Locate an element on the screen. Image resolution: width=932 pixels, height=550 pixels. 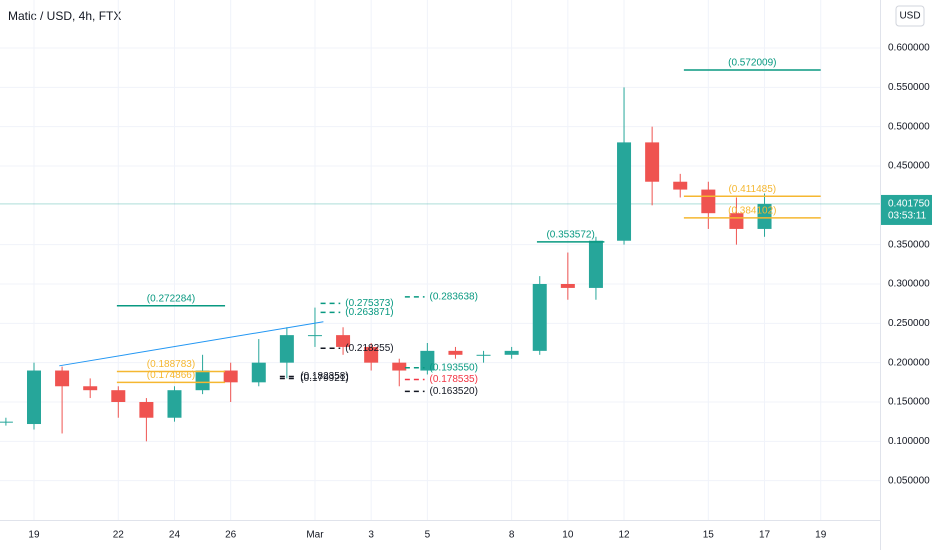
y-tick-label: 0.550000 is located at coordinates (909, 87).